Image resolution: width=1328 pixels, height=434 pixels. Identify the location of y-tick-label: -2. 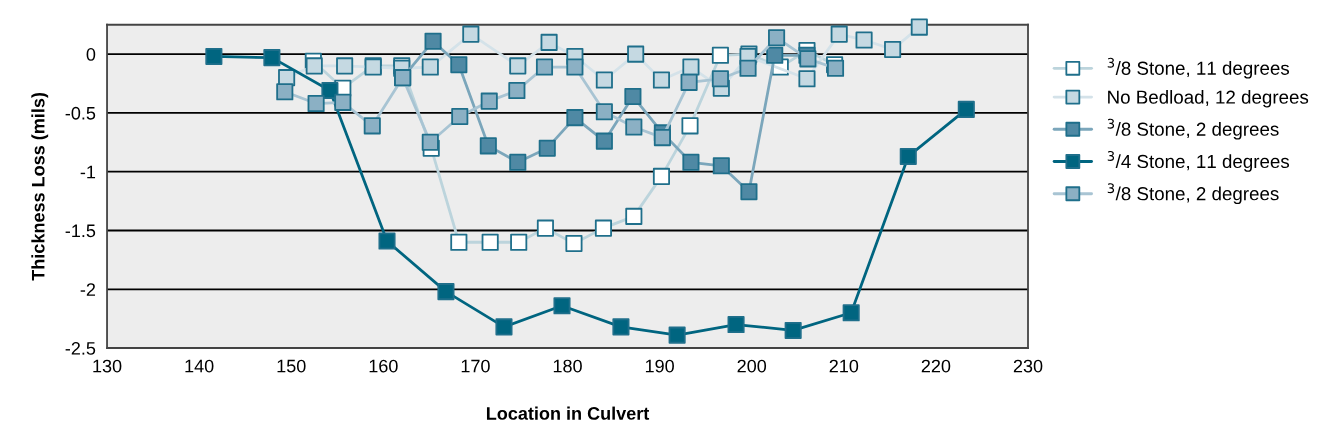
(88, 289).